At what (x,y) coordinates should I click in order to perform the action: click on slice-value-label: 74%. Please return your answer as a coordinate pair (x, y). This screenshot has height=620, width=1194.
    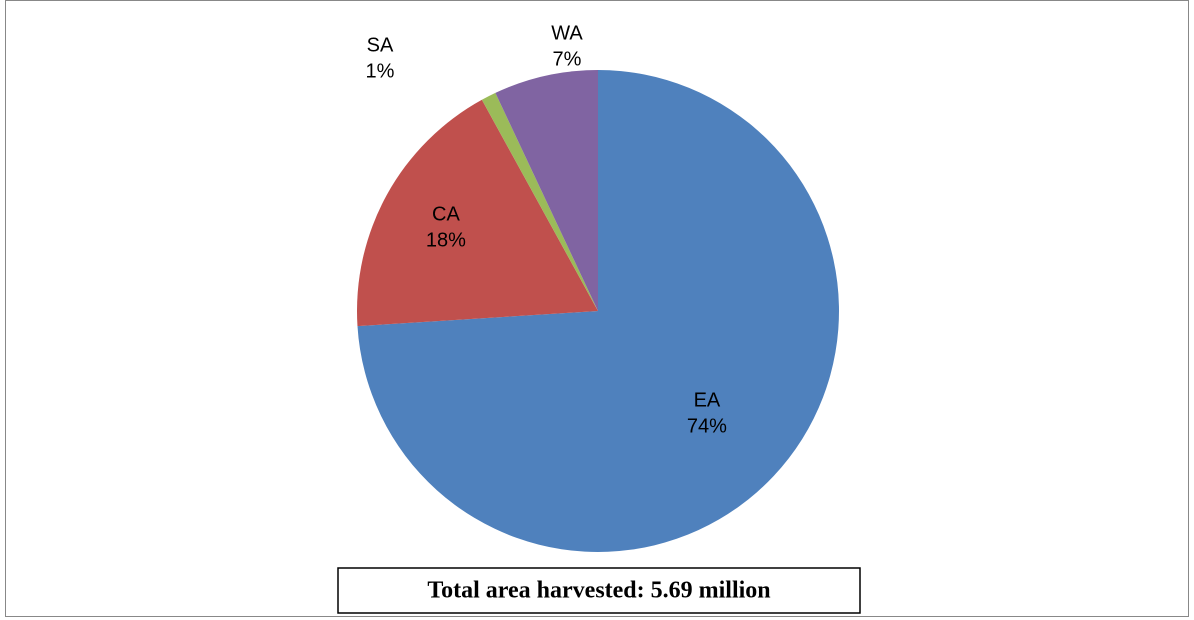
    Looking at the image, I should click on (707, 427).